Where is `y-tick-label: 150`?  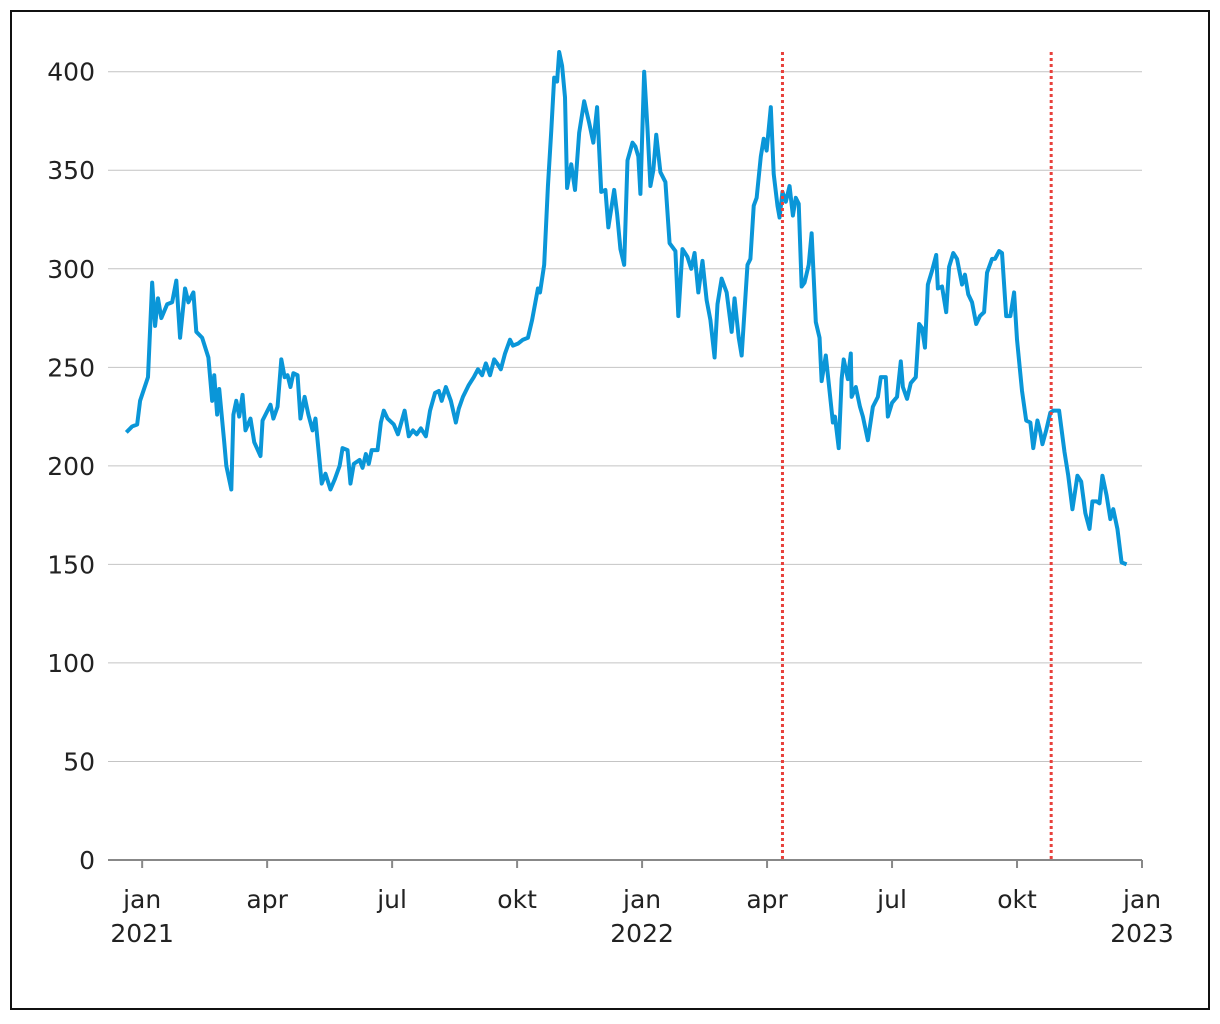 y-tick-label: 150 is located at coordinates (71, 564).